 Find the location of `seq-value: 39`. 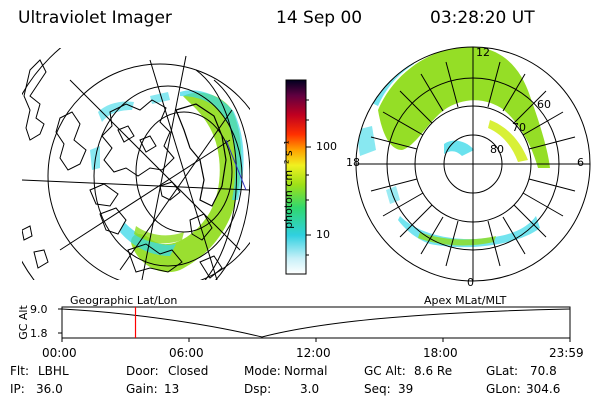

seq-value: 39 is located at coordinates (406, 389).